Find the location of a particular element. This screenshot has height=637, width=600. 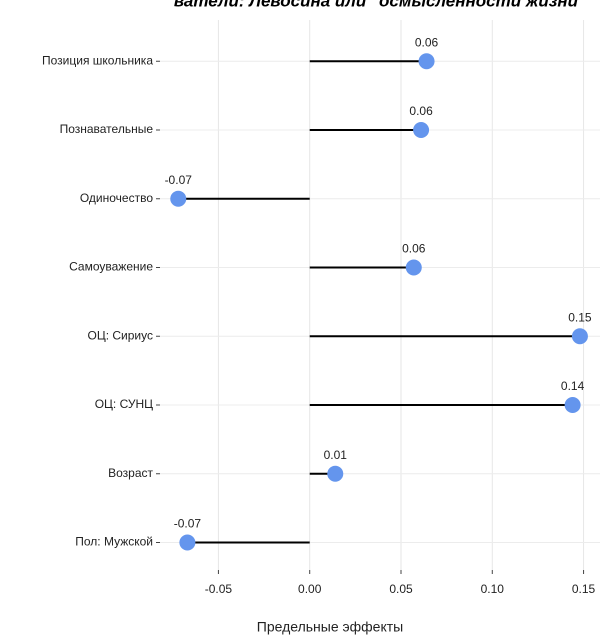

y-tick-label: Одиночество is located at coordinates (116, 198).